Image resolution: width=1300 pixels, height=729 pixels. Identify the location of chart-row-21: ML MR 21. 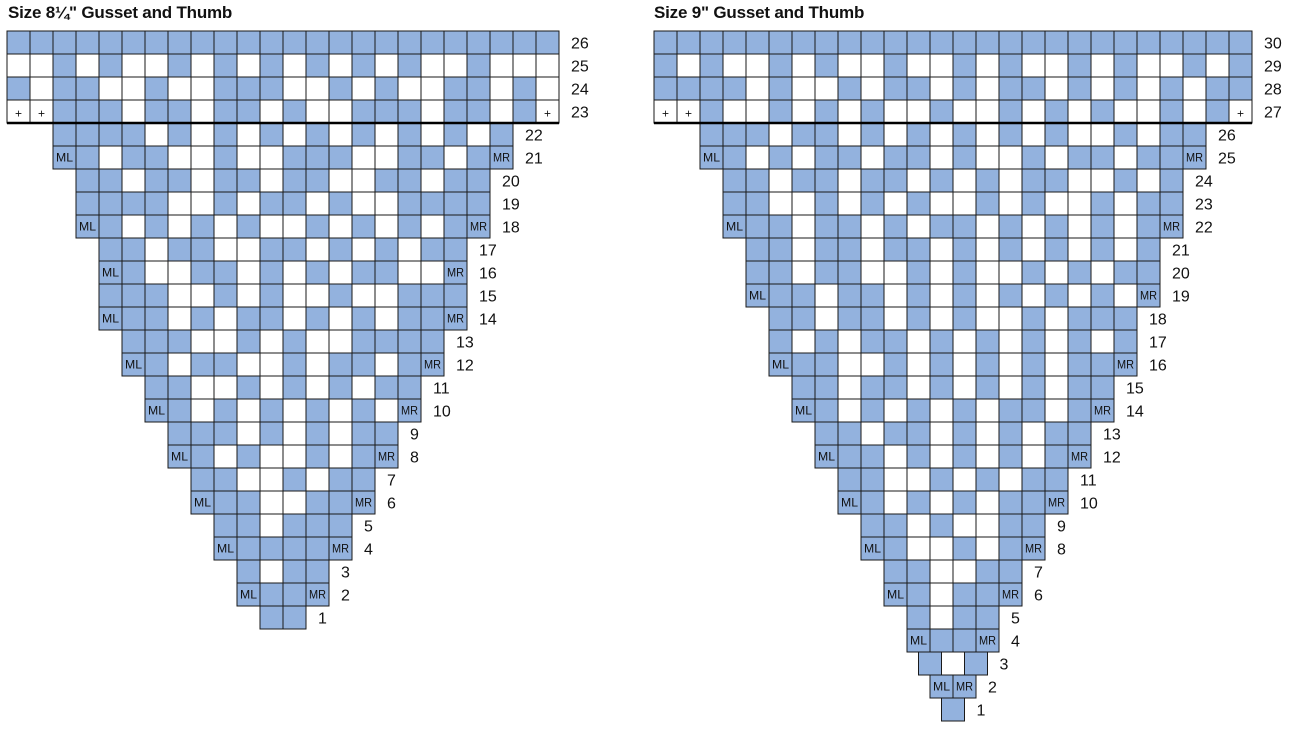
(297, 157).